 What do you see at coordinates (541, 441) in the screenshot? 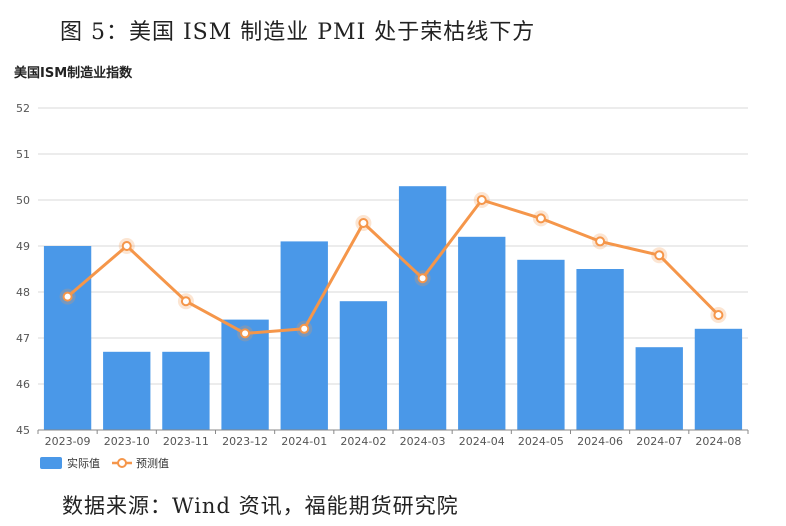
I see `x-tick-label: 2024-05` at bounding box center [541, 441].